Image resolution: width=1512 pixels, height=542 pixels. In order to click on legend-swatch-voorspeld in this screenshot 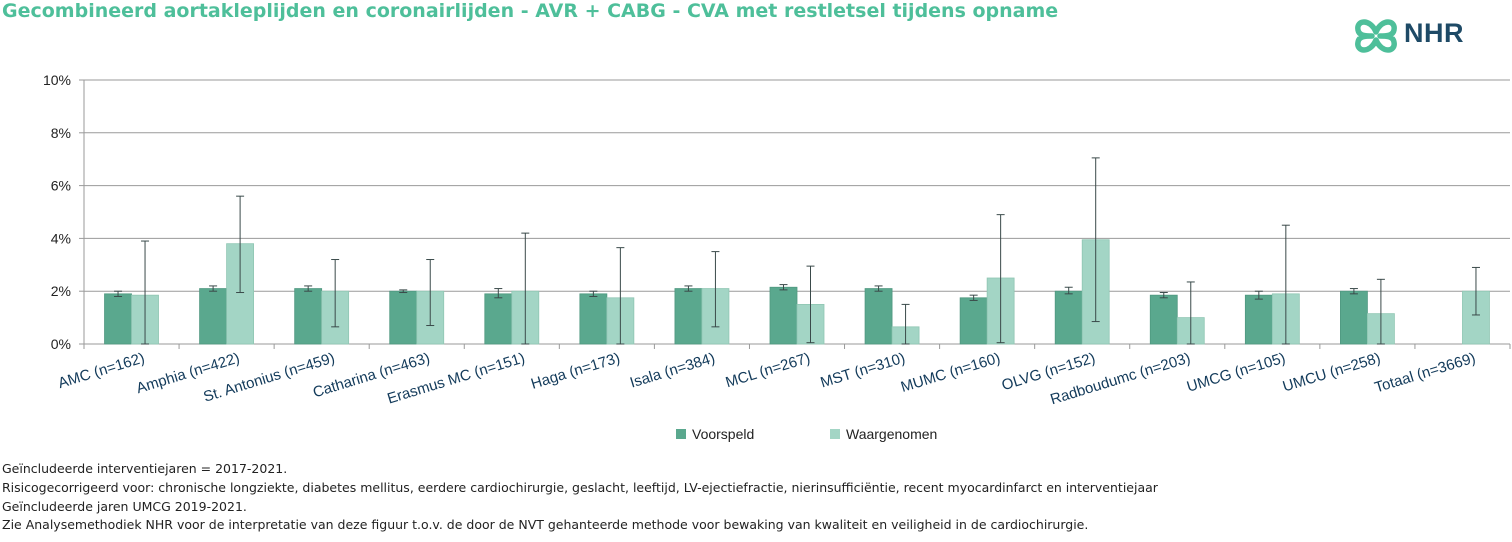, I will do `click(681, 434)`.